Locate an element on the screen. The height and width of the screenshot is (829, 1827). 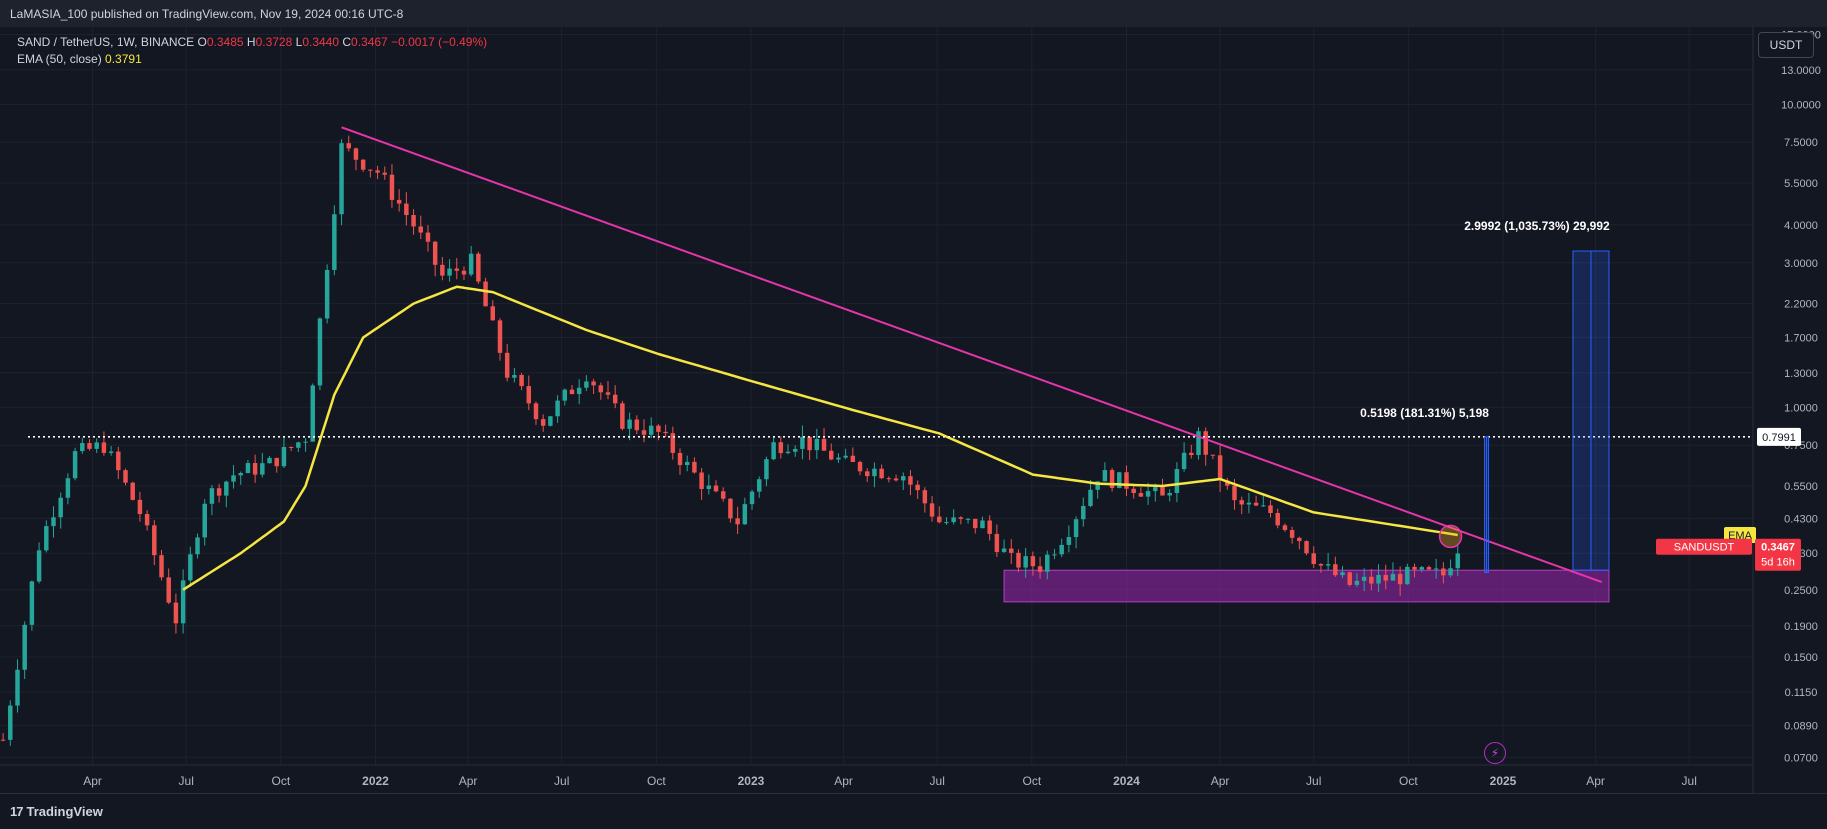
legend-ema-label: EMA (50, close) is located at coordinates (59, 59).